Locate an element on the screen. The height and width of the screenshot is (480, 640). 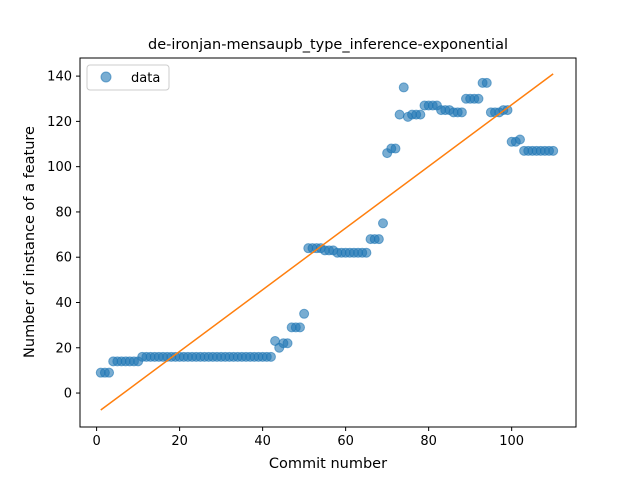
x-tick-label: 0 is located at coordinates (96, 441).